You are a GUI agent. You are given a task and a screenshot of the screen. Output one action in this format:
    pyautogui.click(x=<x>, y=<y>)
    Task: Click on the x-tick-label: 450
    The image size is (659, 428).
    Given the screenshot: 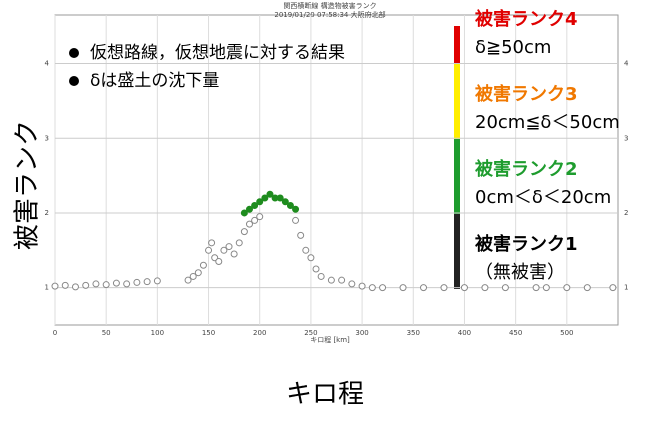 What is the action you would take?
    pyautogui.click(x=515, y=333)
    